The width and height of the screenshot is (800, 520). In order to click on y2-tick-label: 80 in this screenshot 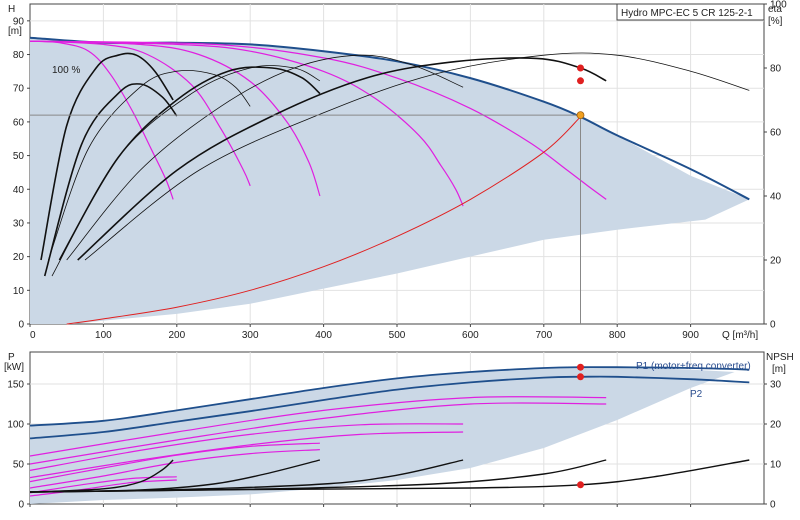, I will do `click(776, 69)`.